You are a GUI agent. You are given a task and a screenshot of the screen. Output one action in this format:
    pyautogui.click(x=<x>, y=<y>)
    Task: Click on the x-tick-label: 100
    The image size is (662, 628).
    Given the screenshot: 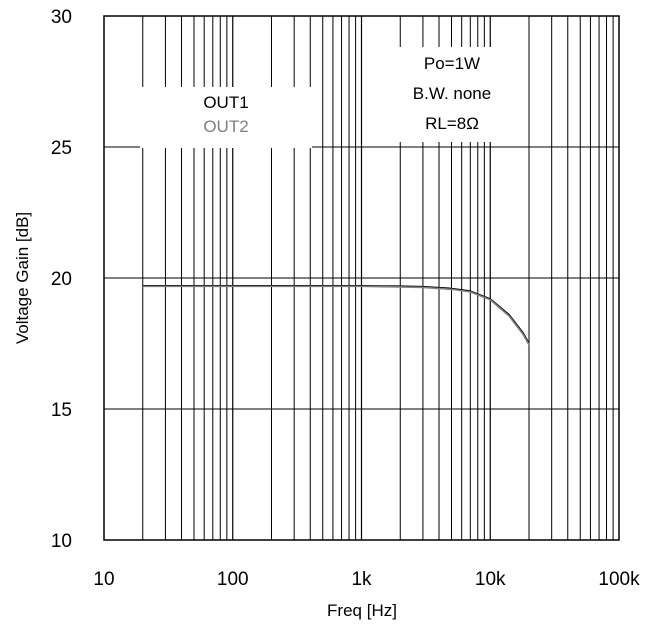 What is the action you would take?
    pyautogui.click(x=233, y=579)
    